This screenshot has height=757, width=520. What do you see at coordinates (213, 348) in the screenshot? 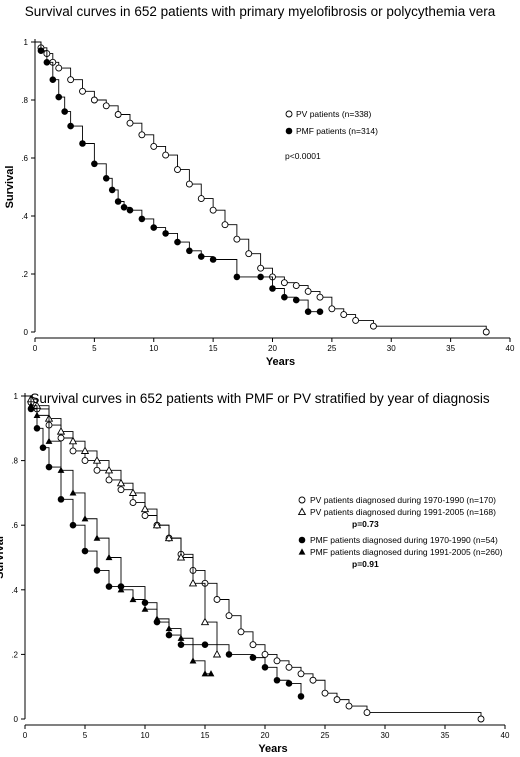
I see `x-tick-label-0-3: 15` at bounding box center [213, 348].